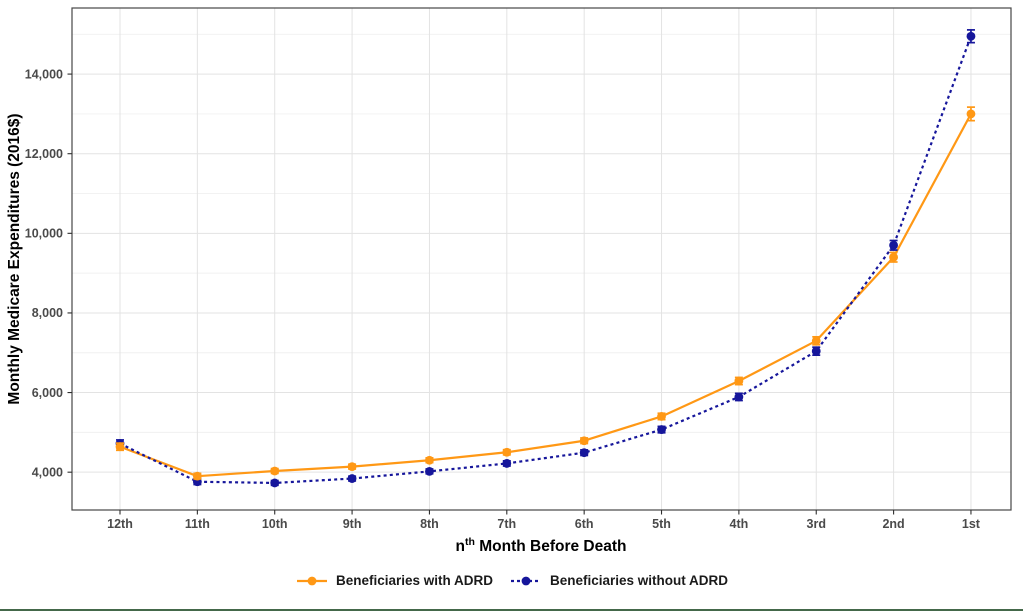 This screenshot has height=616, width=1023. What do you see at coordinates (429, 524) in the screenshot?
I see `svg-text: 8th` at bounding box center [429, 524].